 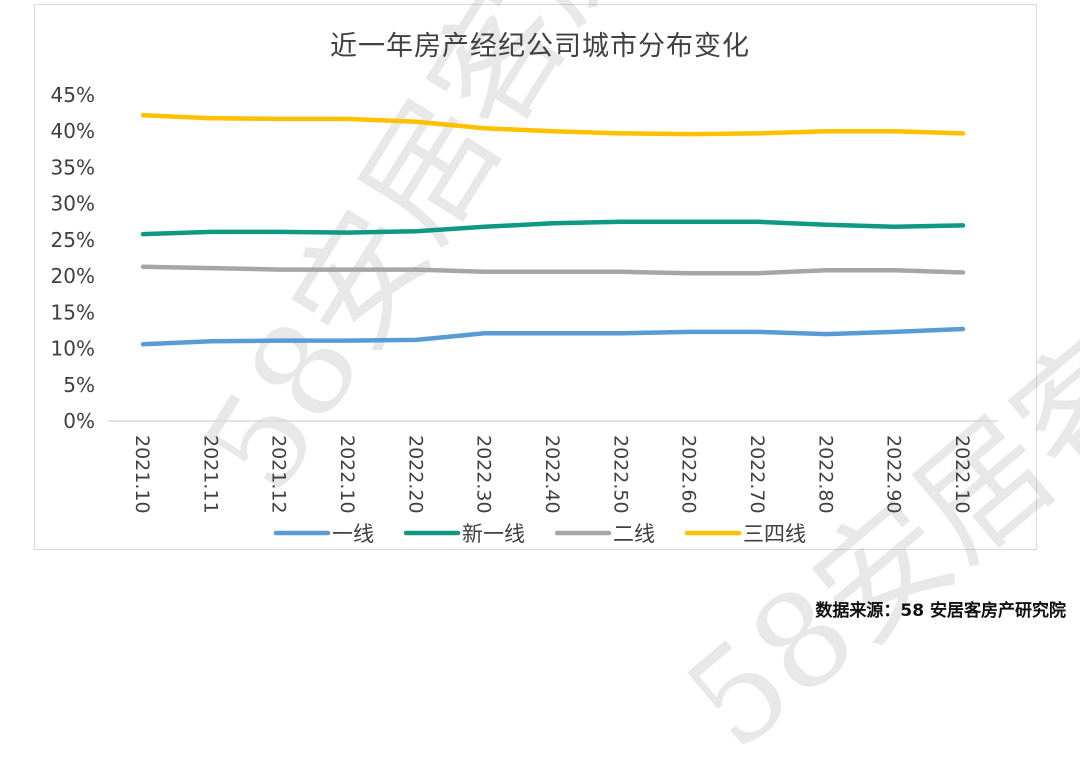 What do you see at coordinates (73, 167) in the screenshot?
I see `y-tick-label: 35%` at bounding box center [73, 167].